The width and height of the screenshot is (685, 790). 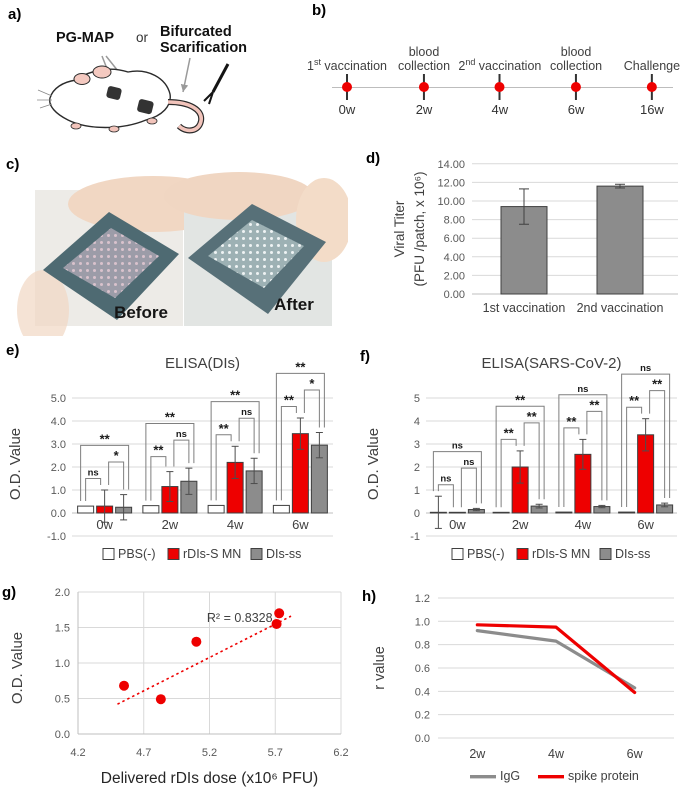 What do you see at coordinates (373, 158) in the screenshot?
I see `panel-label-d: d)` at bounding box center [373, 158].